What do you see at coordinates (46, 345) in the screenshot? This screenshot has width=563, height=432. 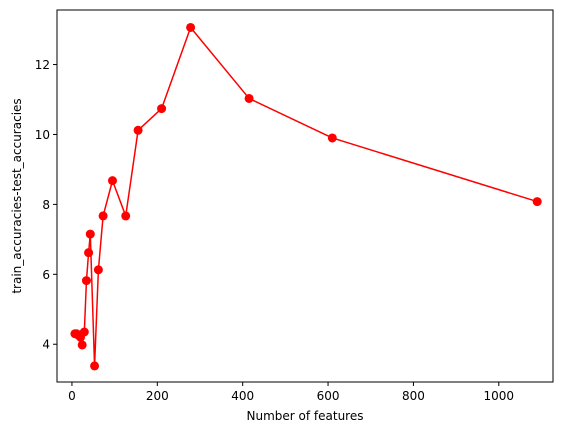 I see `y-tick-label: 4` at bounding box center [46, 345].